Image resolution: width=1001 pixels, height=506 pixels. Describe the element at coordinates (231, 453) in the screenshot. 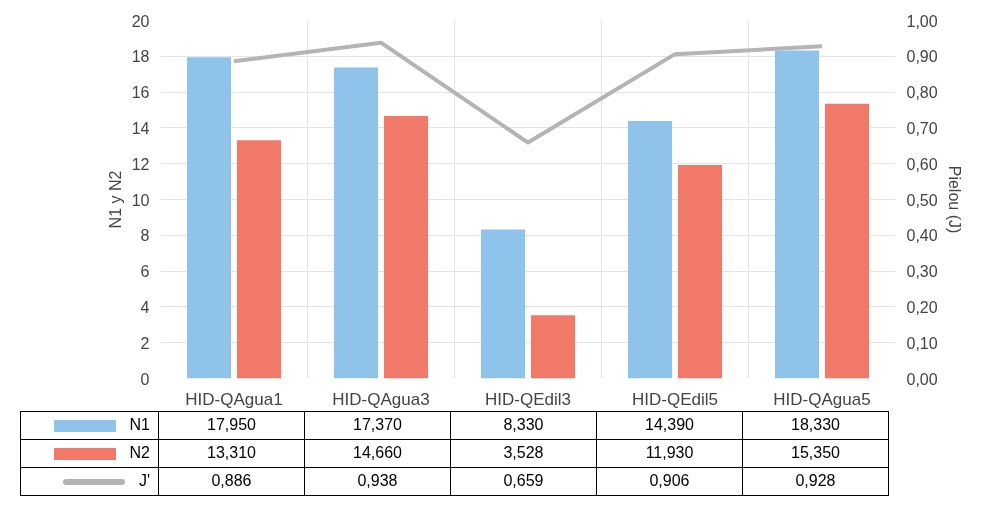

I see `data-label: 13,310` at that location.